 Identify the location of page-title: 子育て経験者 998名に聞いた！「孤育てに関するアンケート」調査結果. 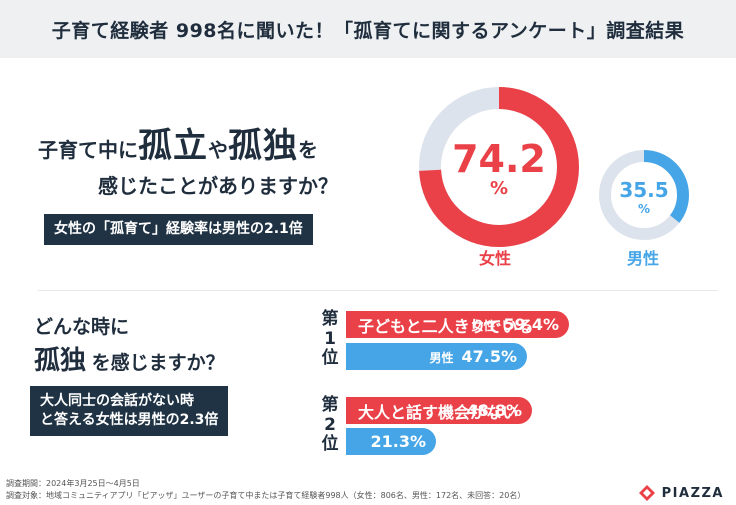
(368, 29).